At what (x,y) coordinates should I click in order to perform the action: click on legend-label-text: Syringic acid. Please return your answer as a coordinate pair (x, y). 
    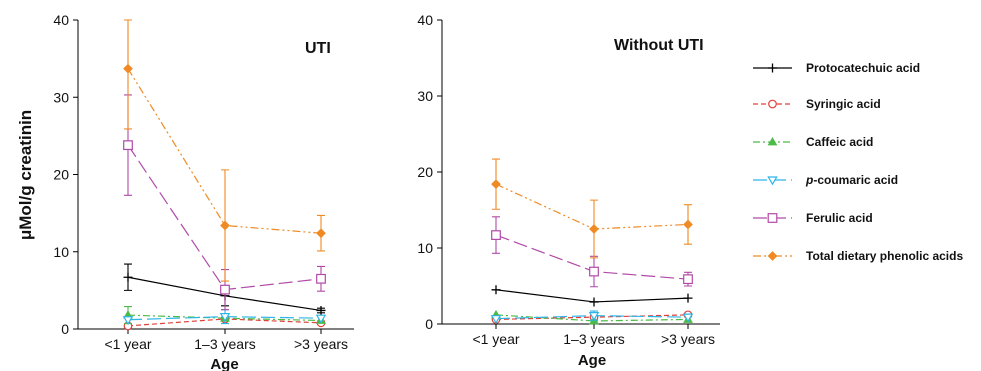
    Looking at the image, I should click on (843, 104).